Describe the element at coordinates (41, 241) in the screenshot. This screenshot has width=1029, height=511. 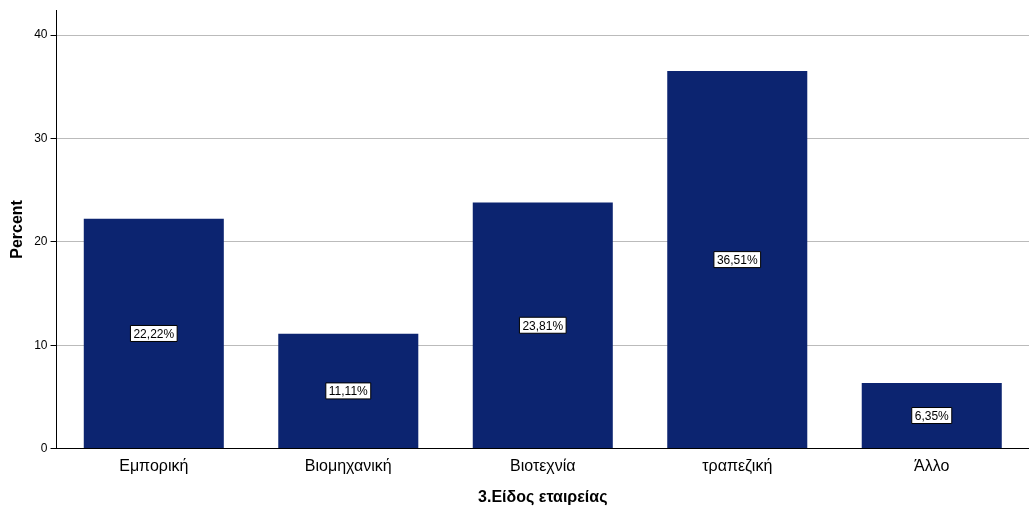
I see `y-tick-label: 20` at that location.